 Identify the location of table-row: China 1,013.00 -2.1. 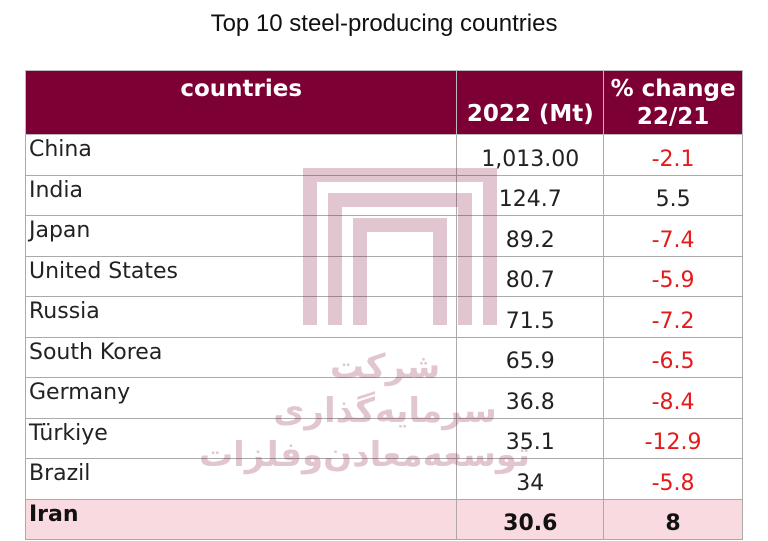
(383, 155).